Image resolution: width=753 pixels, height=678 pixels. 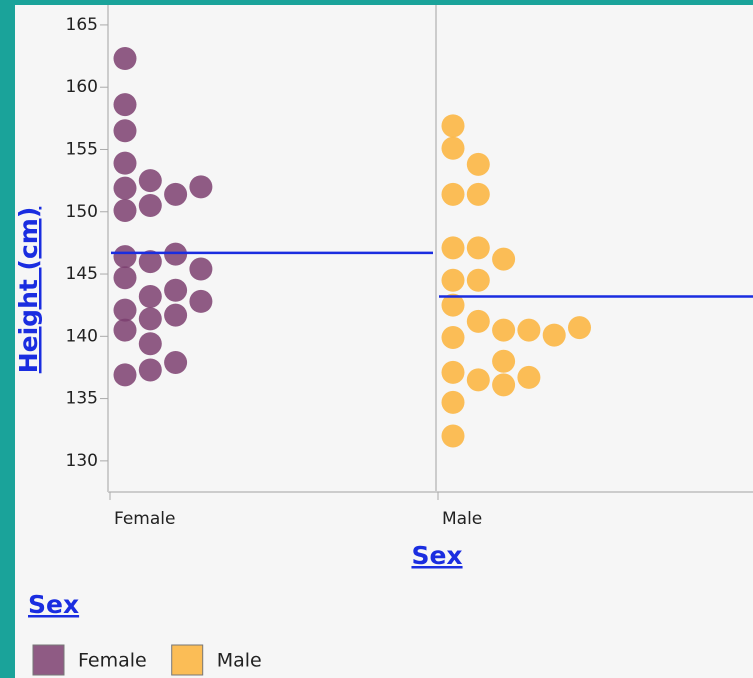 I want to click on x-axis-label: Sex, so click(x=436, y=555).